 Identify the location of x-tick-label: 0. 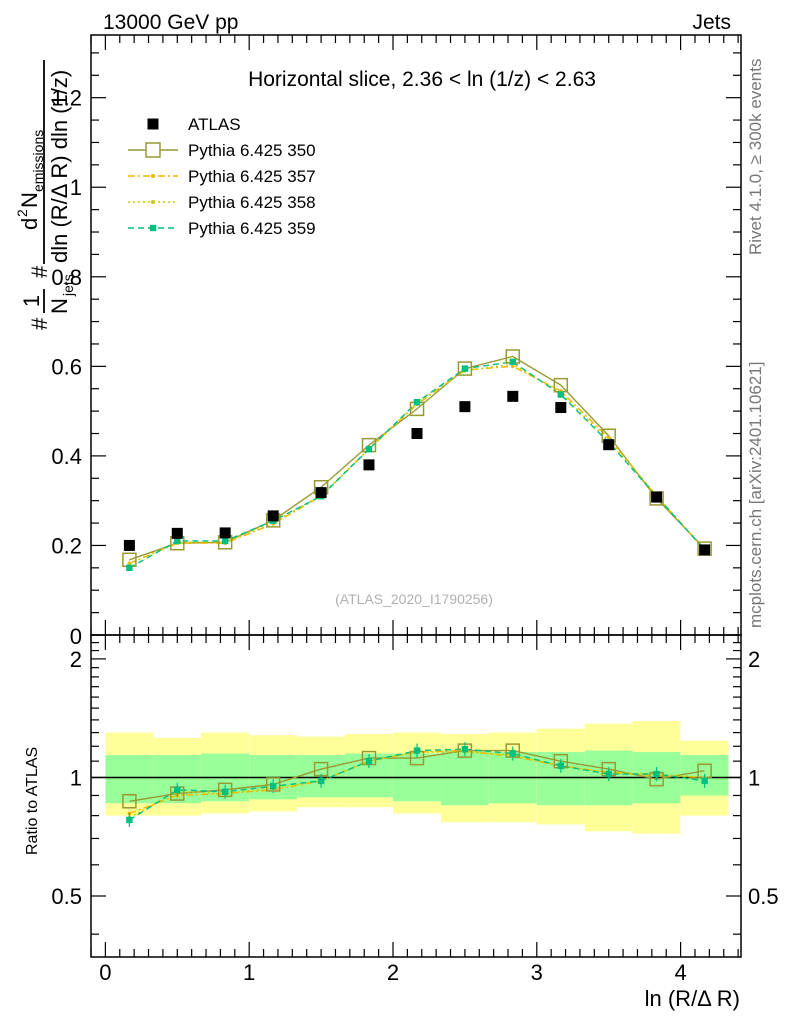
(105, 972).